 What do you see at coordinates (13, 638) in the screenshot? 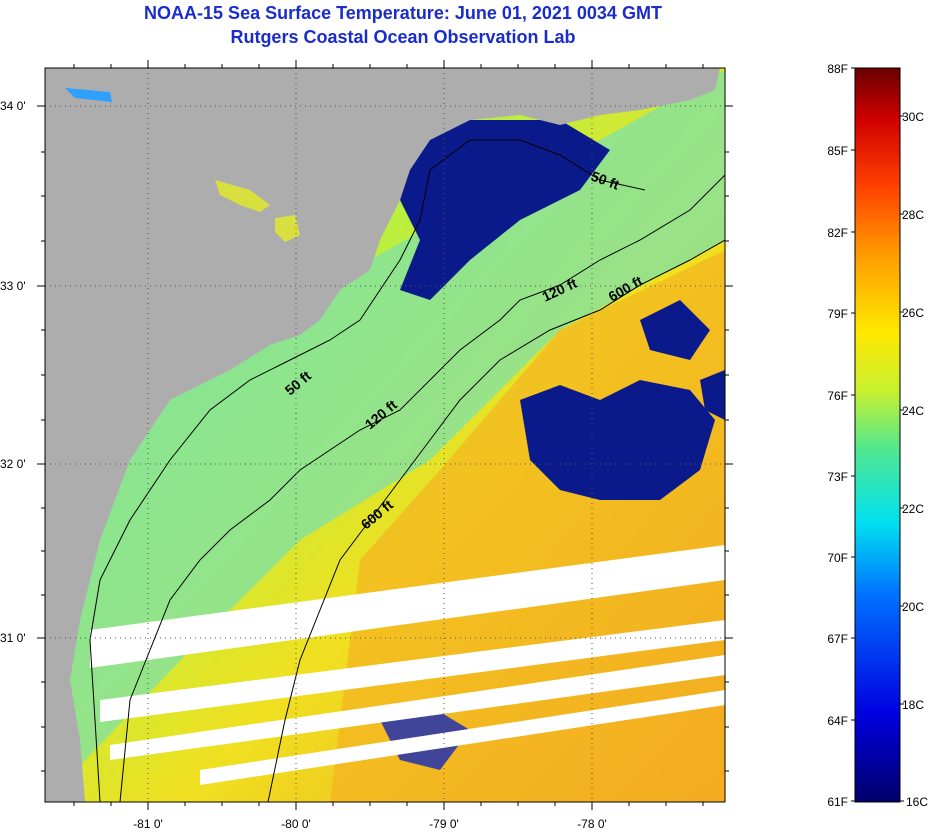
I see `lat-label: 31 0'` at bounding box center [13, 638].